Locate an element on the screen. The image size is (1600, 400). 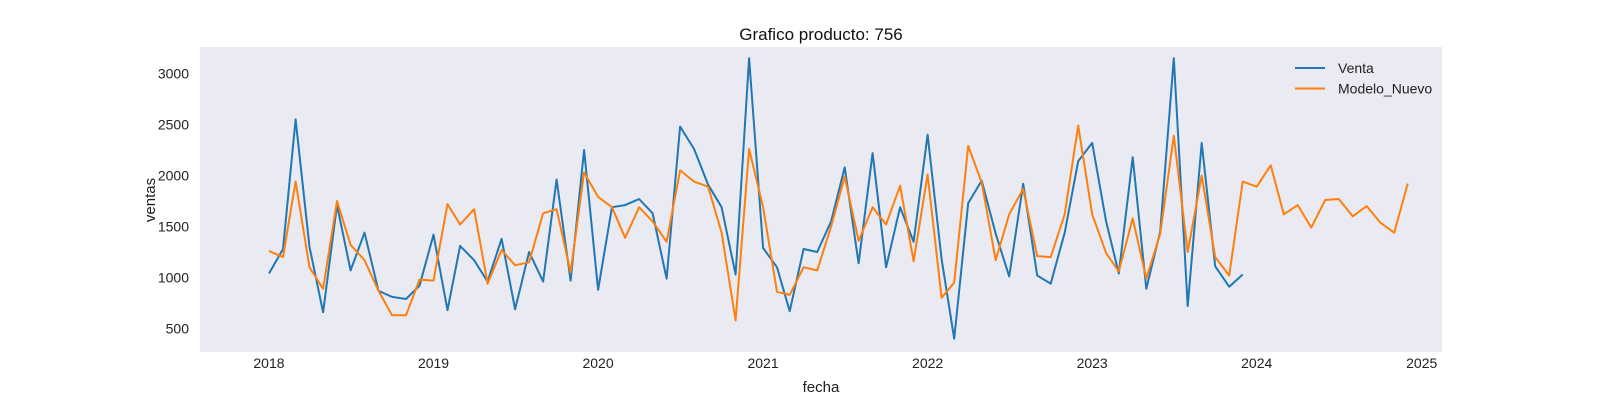
x-tick-label: 2018 is located at coordinates (268, 363).